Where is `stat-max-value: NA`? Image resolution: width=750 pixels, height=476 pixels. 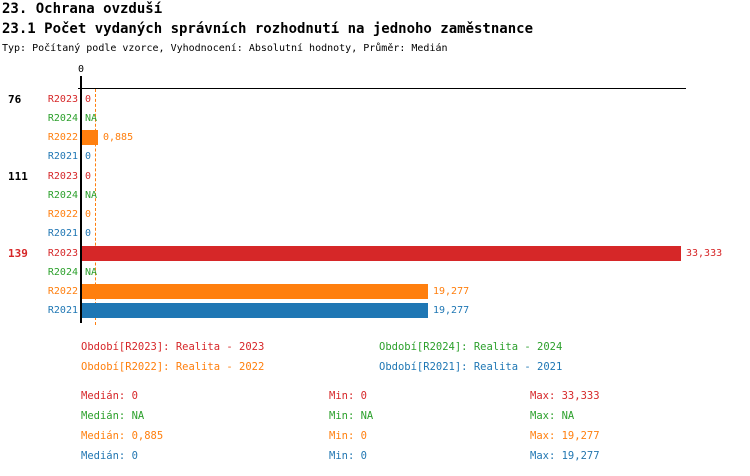 stat-max-value: NA is located at coordinates (568, 416).